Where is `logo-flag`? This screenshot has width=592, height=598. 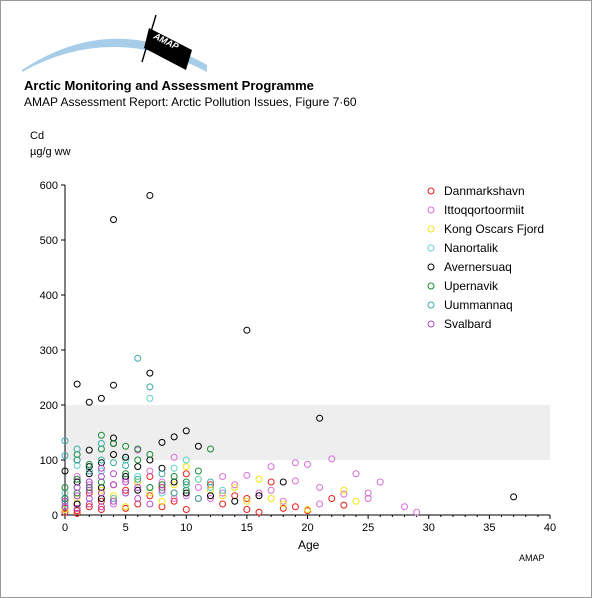
logo-flag is located at coordinates (168, 49).